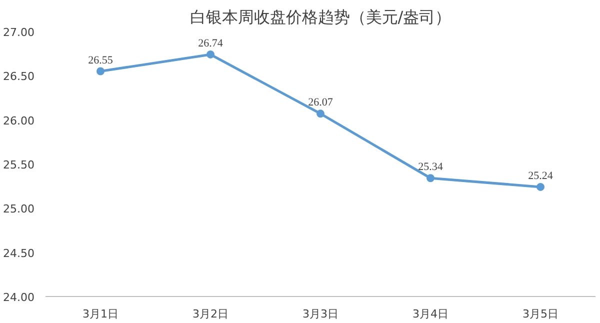  I want to click on x-tick-label: 3月1日, so click(100, 314).